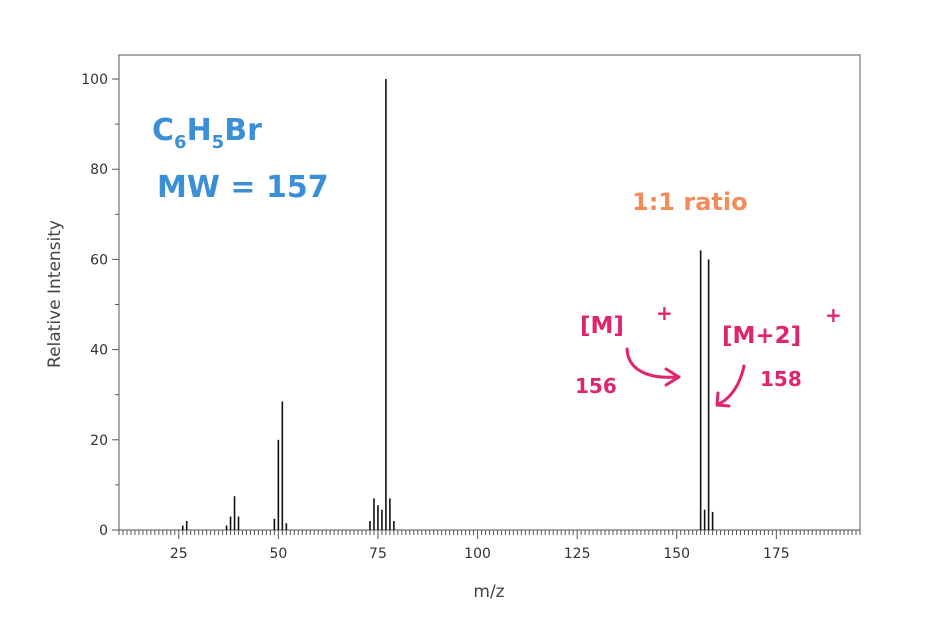 This screenshot has height=627, width=935. Describe the element at coordinates (577, 554) in the screenshot. I see `x-tick-label: 125` at that location.